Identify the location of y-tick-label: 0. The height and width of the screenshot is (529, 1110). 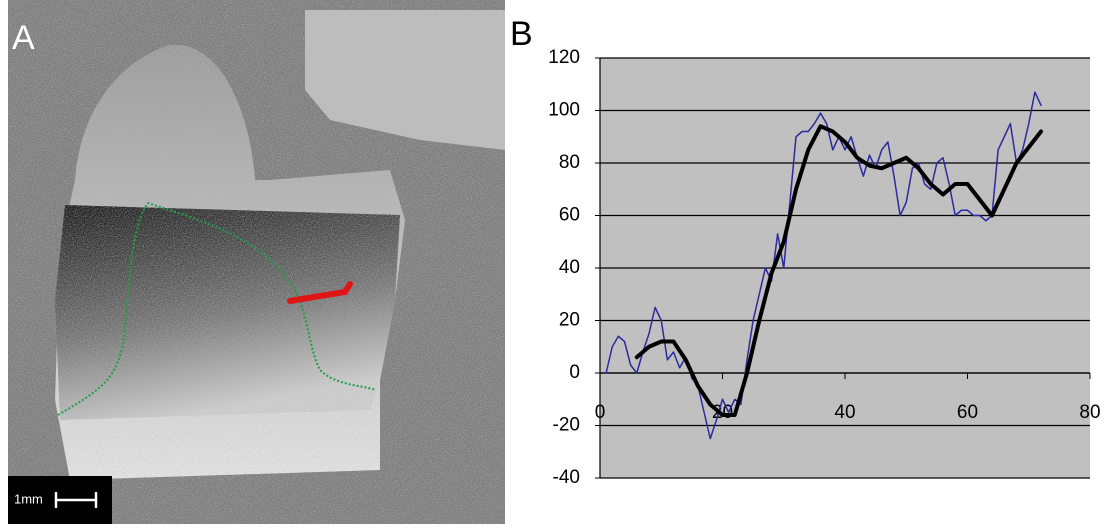
(574, 372).